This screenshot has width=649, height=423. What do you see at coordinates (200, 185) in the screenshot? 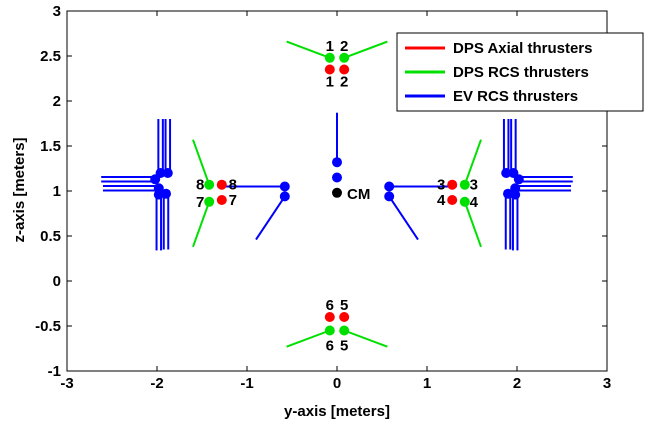
I see `dps-rcs-thruster-label: 8` at bounding box center [200, 185].